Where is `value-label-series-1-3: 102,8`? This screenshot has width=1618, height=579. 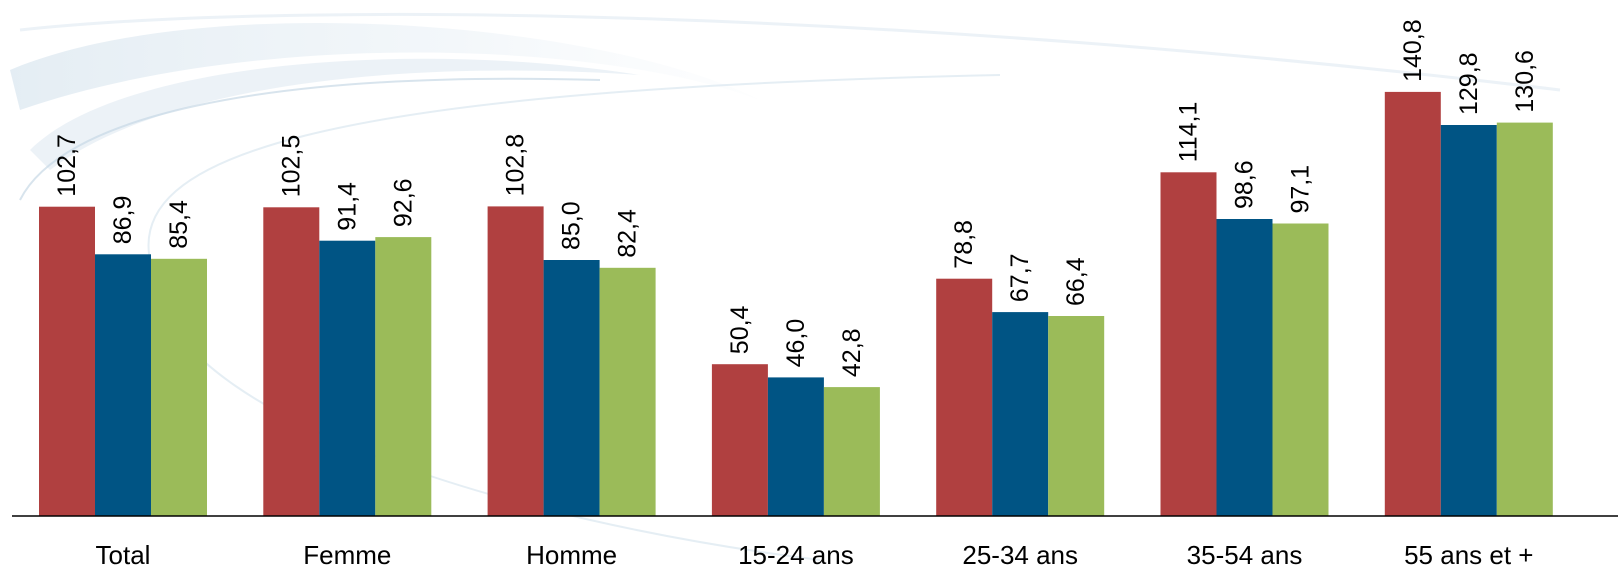
value-label-series-1-3: 102,8 is located at coordinates (516, 165).